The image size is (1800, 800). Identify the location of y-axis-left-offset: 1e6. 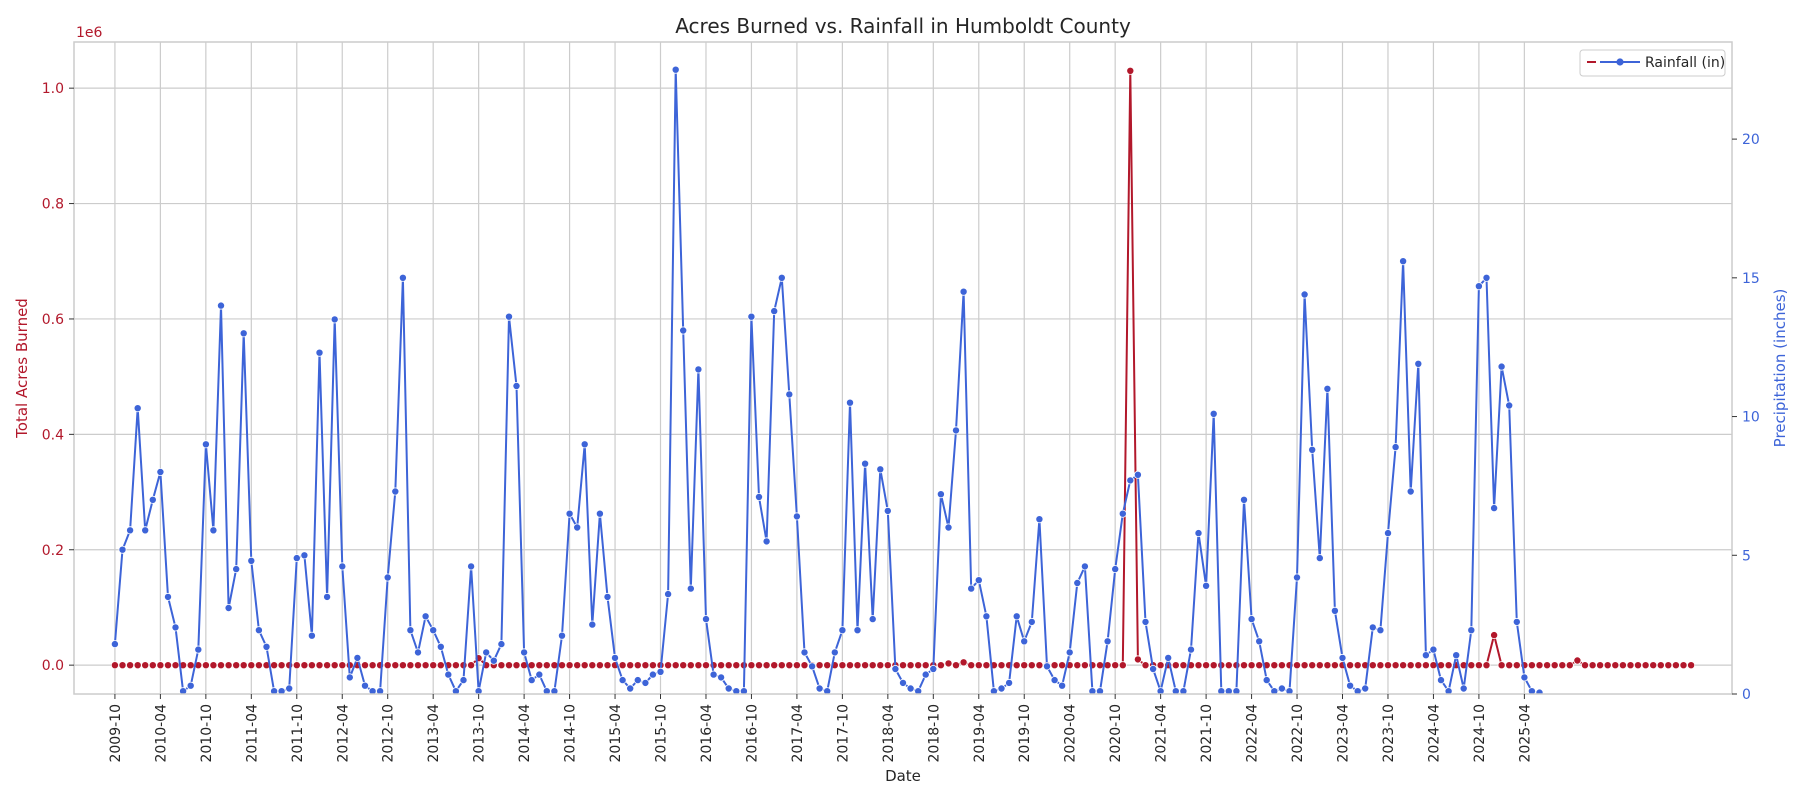
(89, 33).